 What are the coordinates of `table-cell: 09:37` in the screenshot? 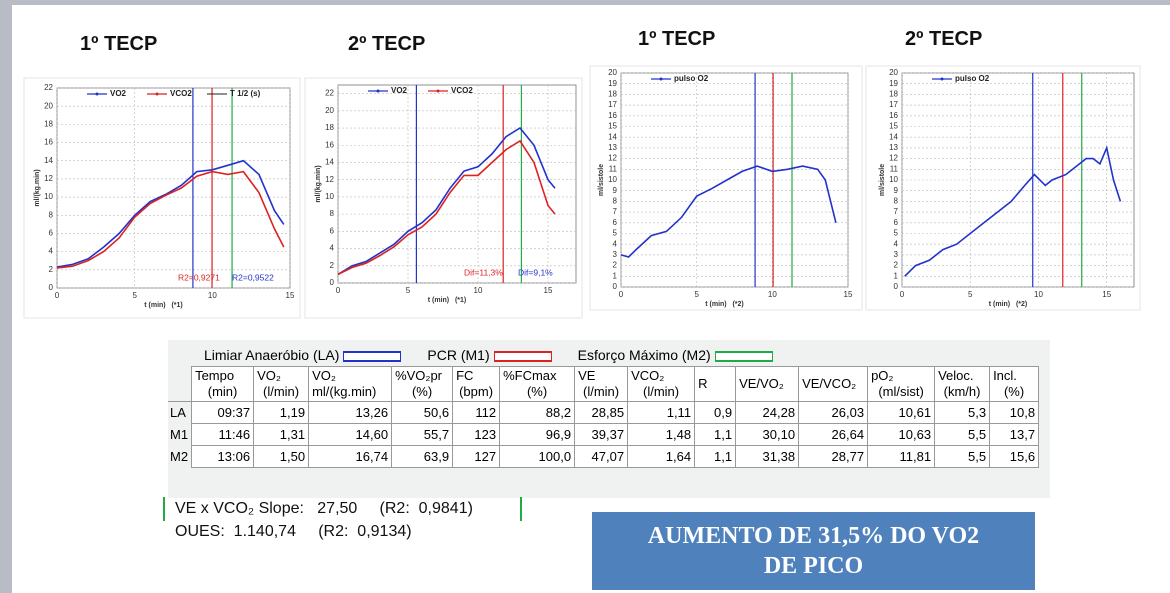 It's located at (223, 412).